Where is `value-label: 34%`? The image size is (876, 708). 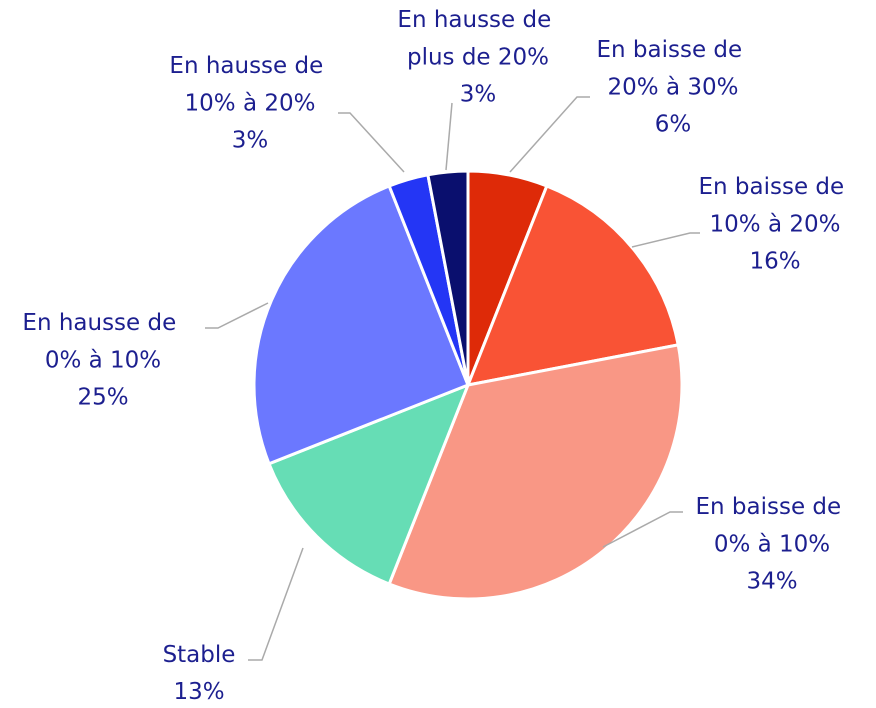 value-label: 34% is located at coordinates (771, 582).